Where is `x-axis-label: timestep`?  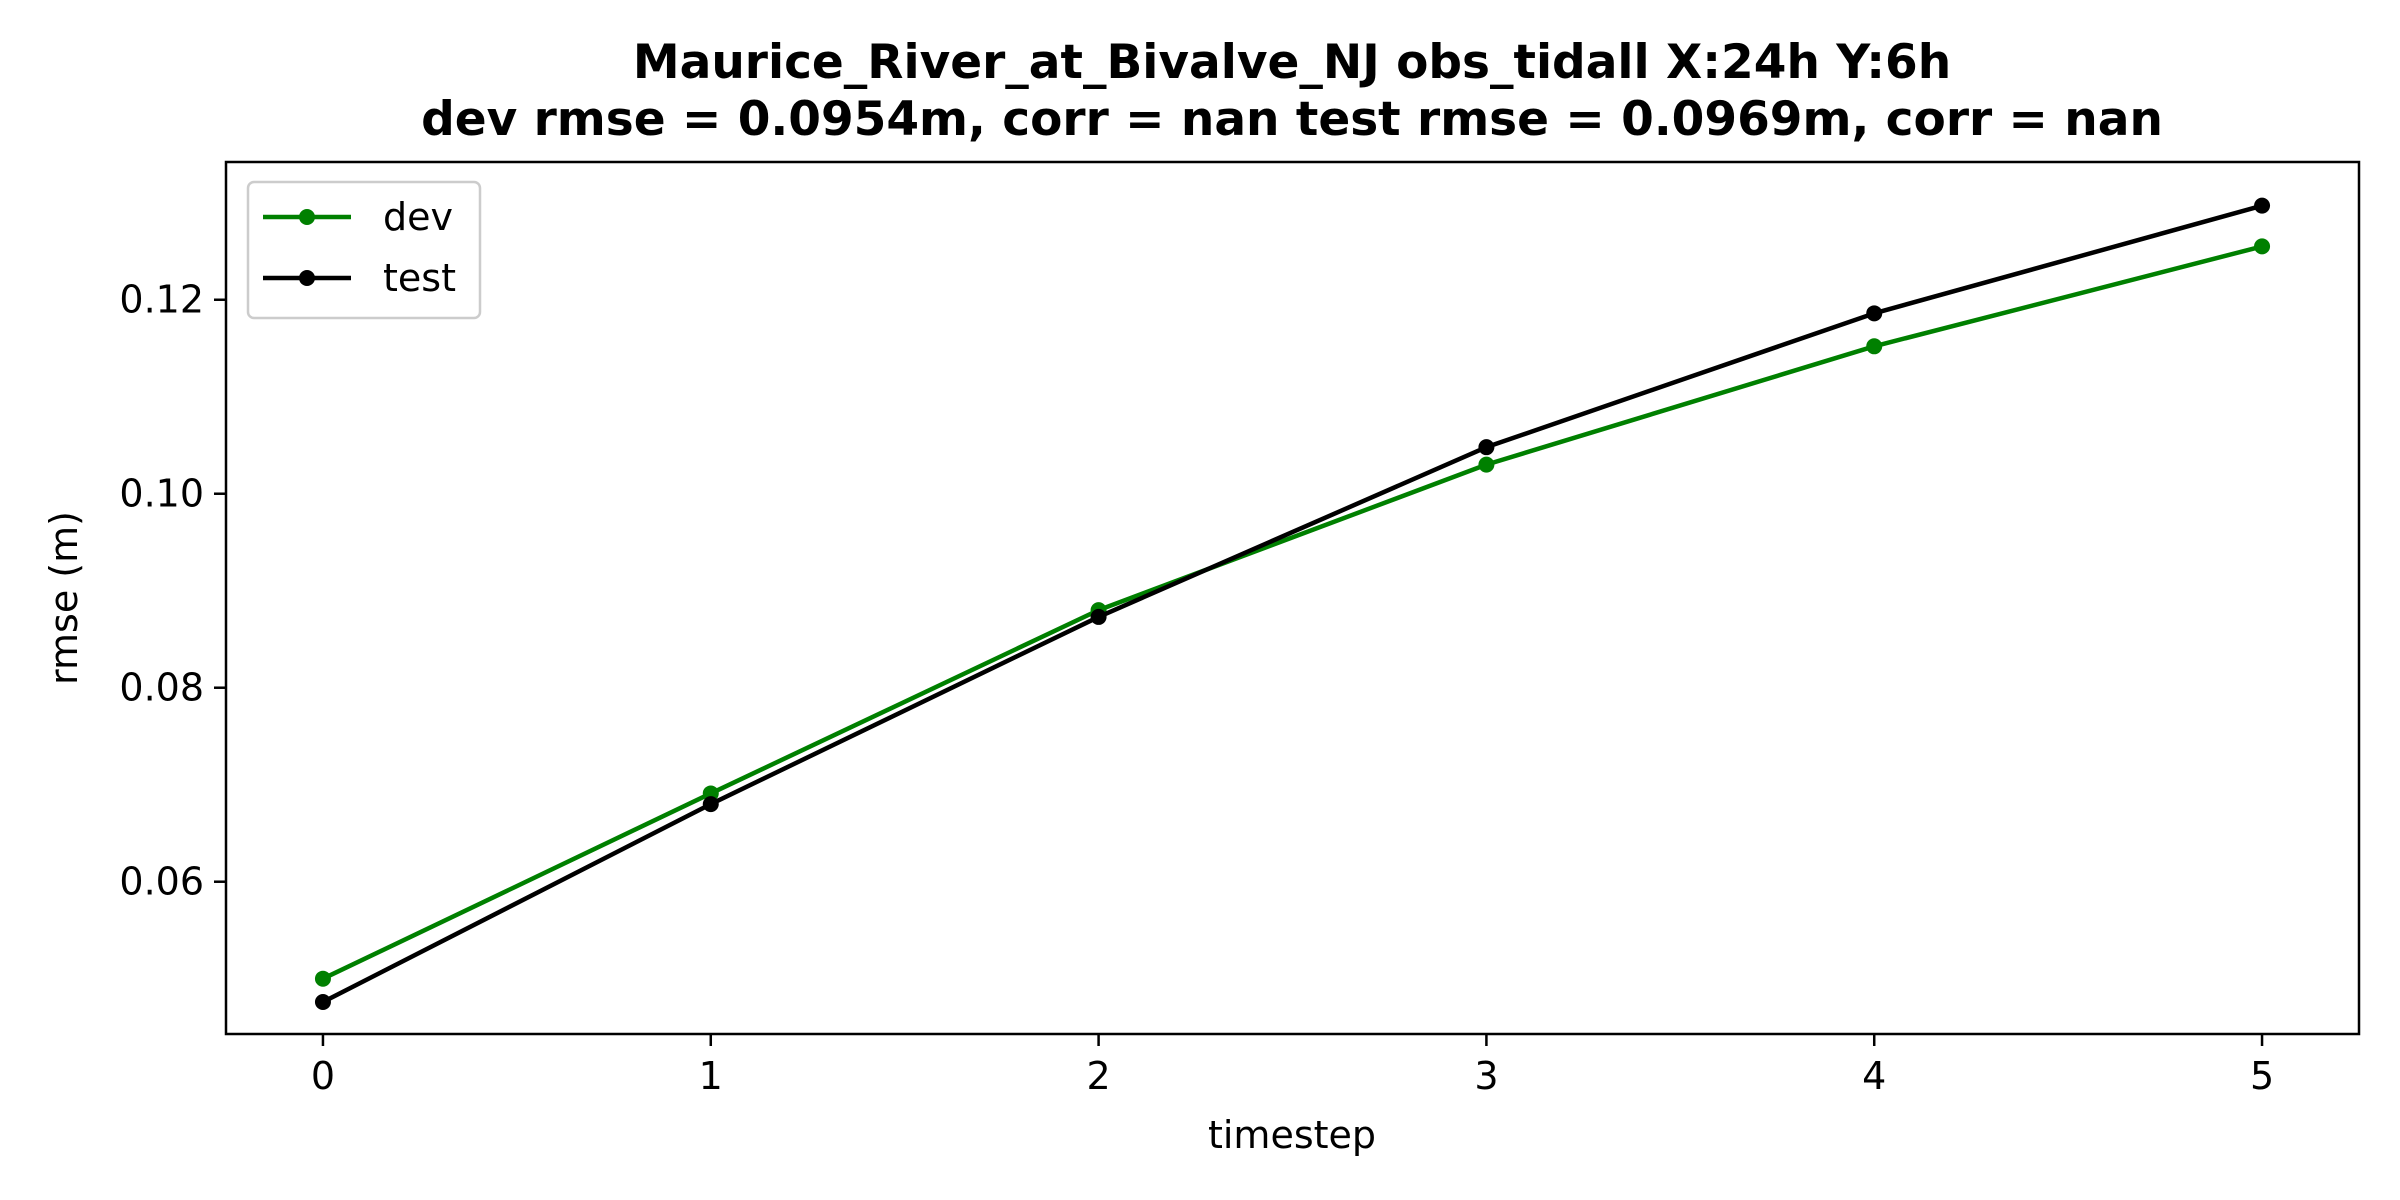
x-axis-label: timestep is located at coordinates (1292, 1135).